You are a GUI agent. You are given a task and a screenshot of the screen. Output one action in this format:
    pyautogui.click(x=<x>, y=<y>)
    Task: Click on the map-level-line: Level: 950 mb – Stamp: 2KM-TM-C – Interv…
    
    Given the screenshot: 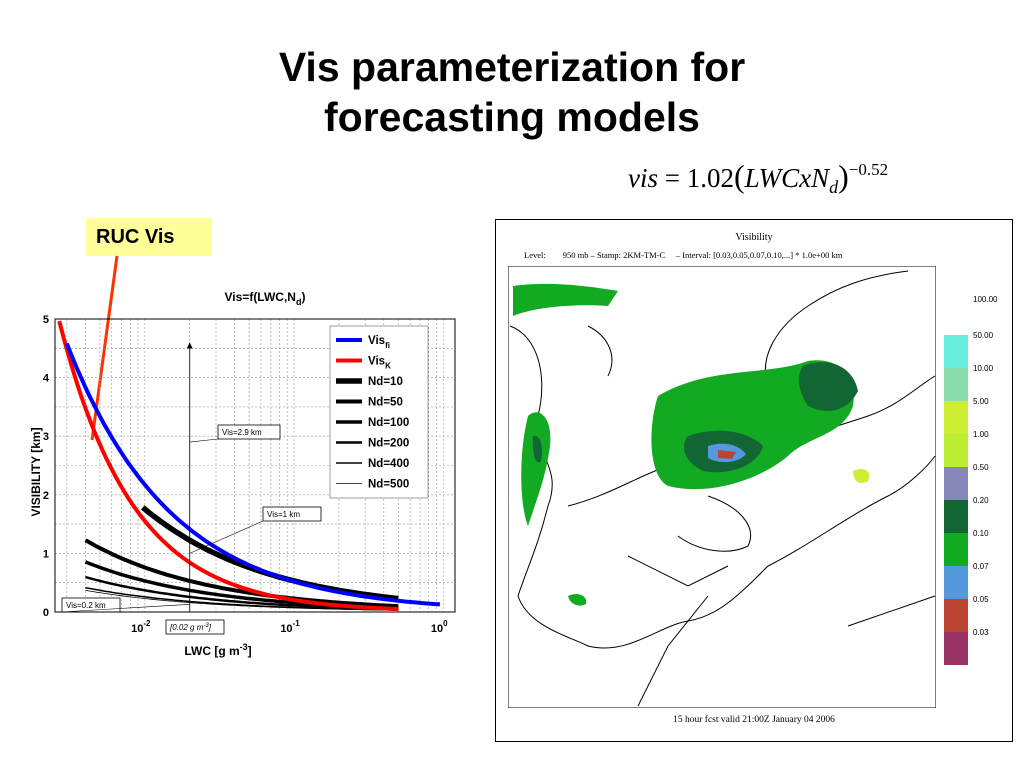 What is the action you would take?
    pyautogui.click(x=683, y=255)
    